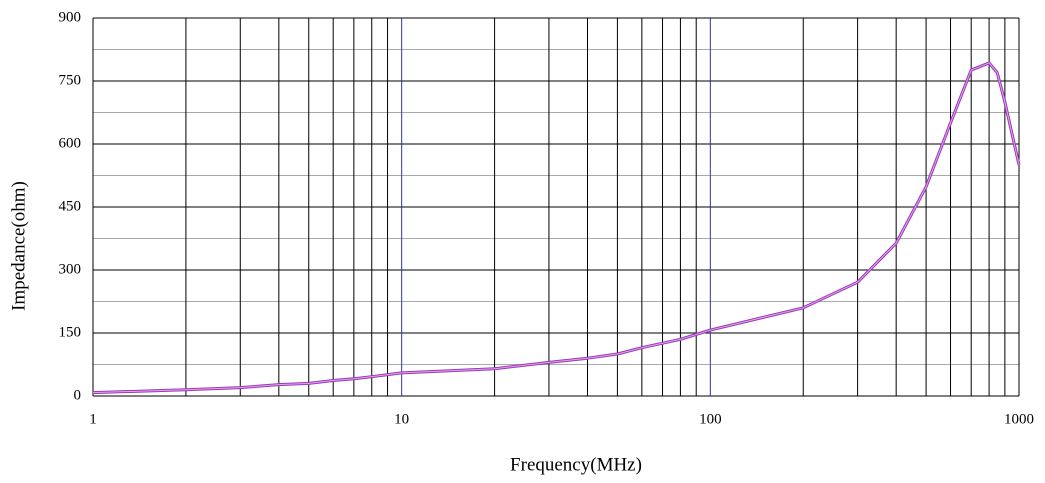 This screenshot has height=483, width=1045. What do you see at coordinates (710, 419) in the screenshot?
I see `x-tick-label: 100` at bounding box center [710, 419].